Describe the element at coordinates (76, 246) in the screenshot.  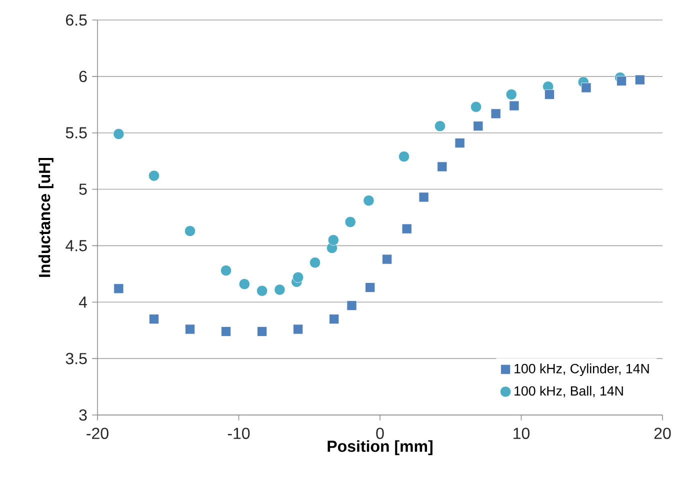
I see `y-tick-label: 4.5` at that location.